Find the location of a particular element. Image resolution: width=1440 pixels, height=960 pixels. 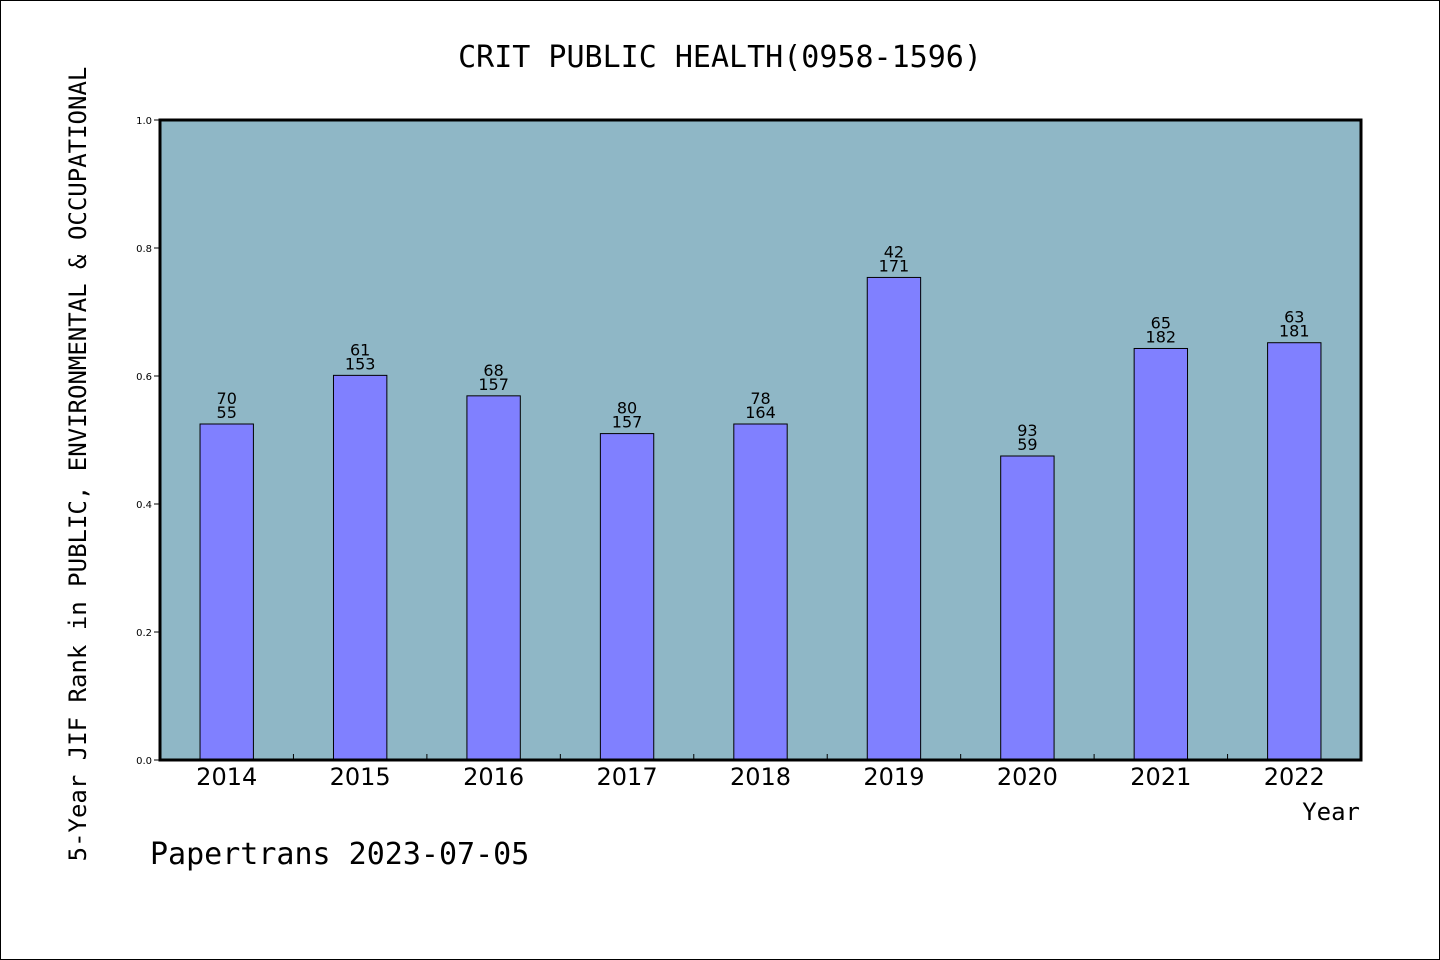

bar-rank-label: 80 is located at coordinates (627, 408).